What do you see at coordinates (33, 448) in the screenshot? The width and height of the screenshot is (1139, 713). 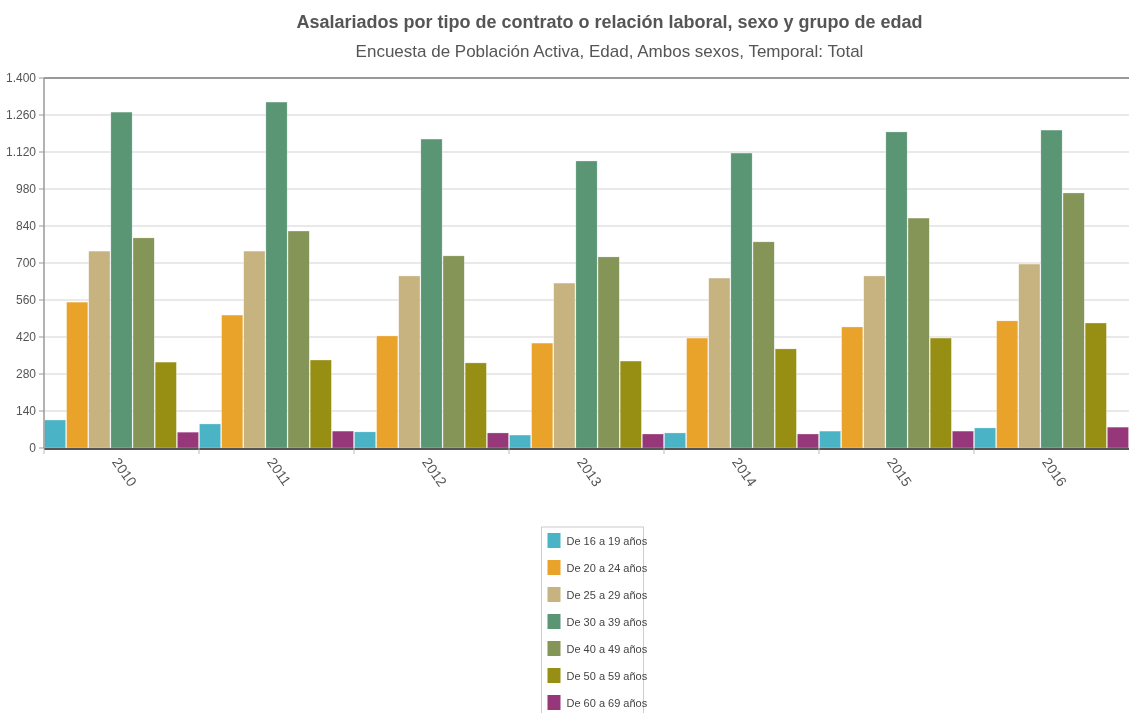 I see `y-tick-label: 0` at bounding box center [33, 448].